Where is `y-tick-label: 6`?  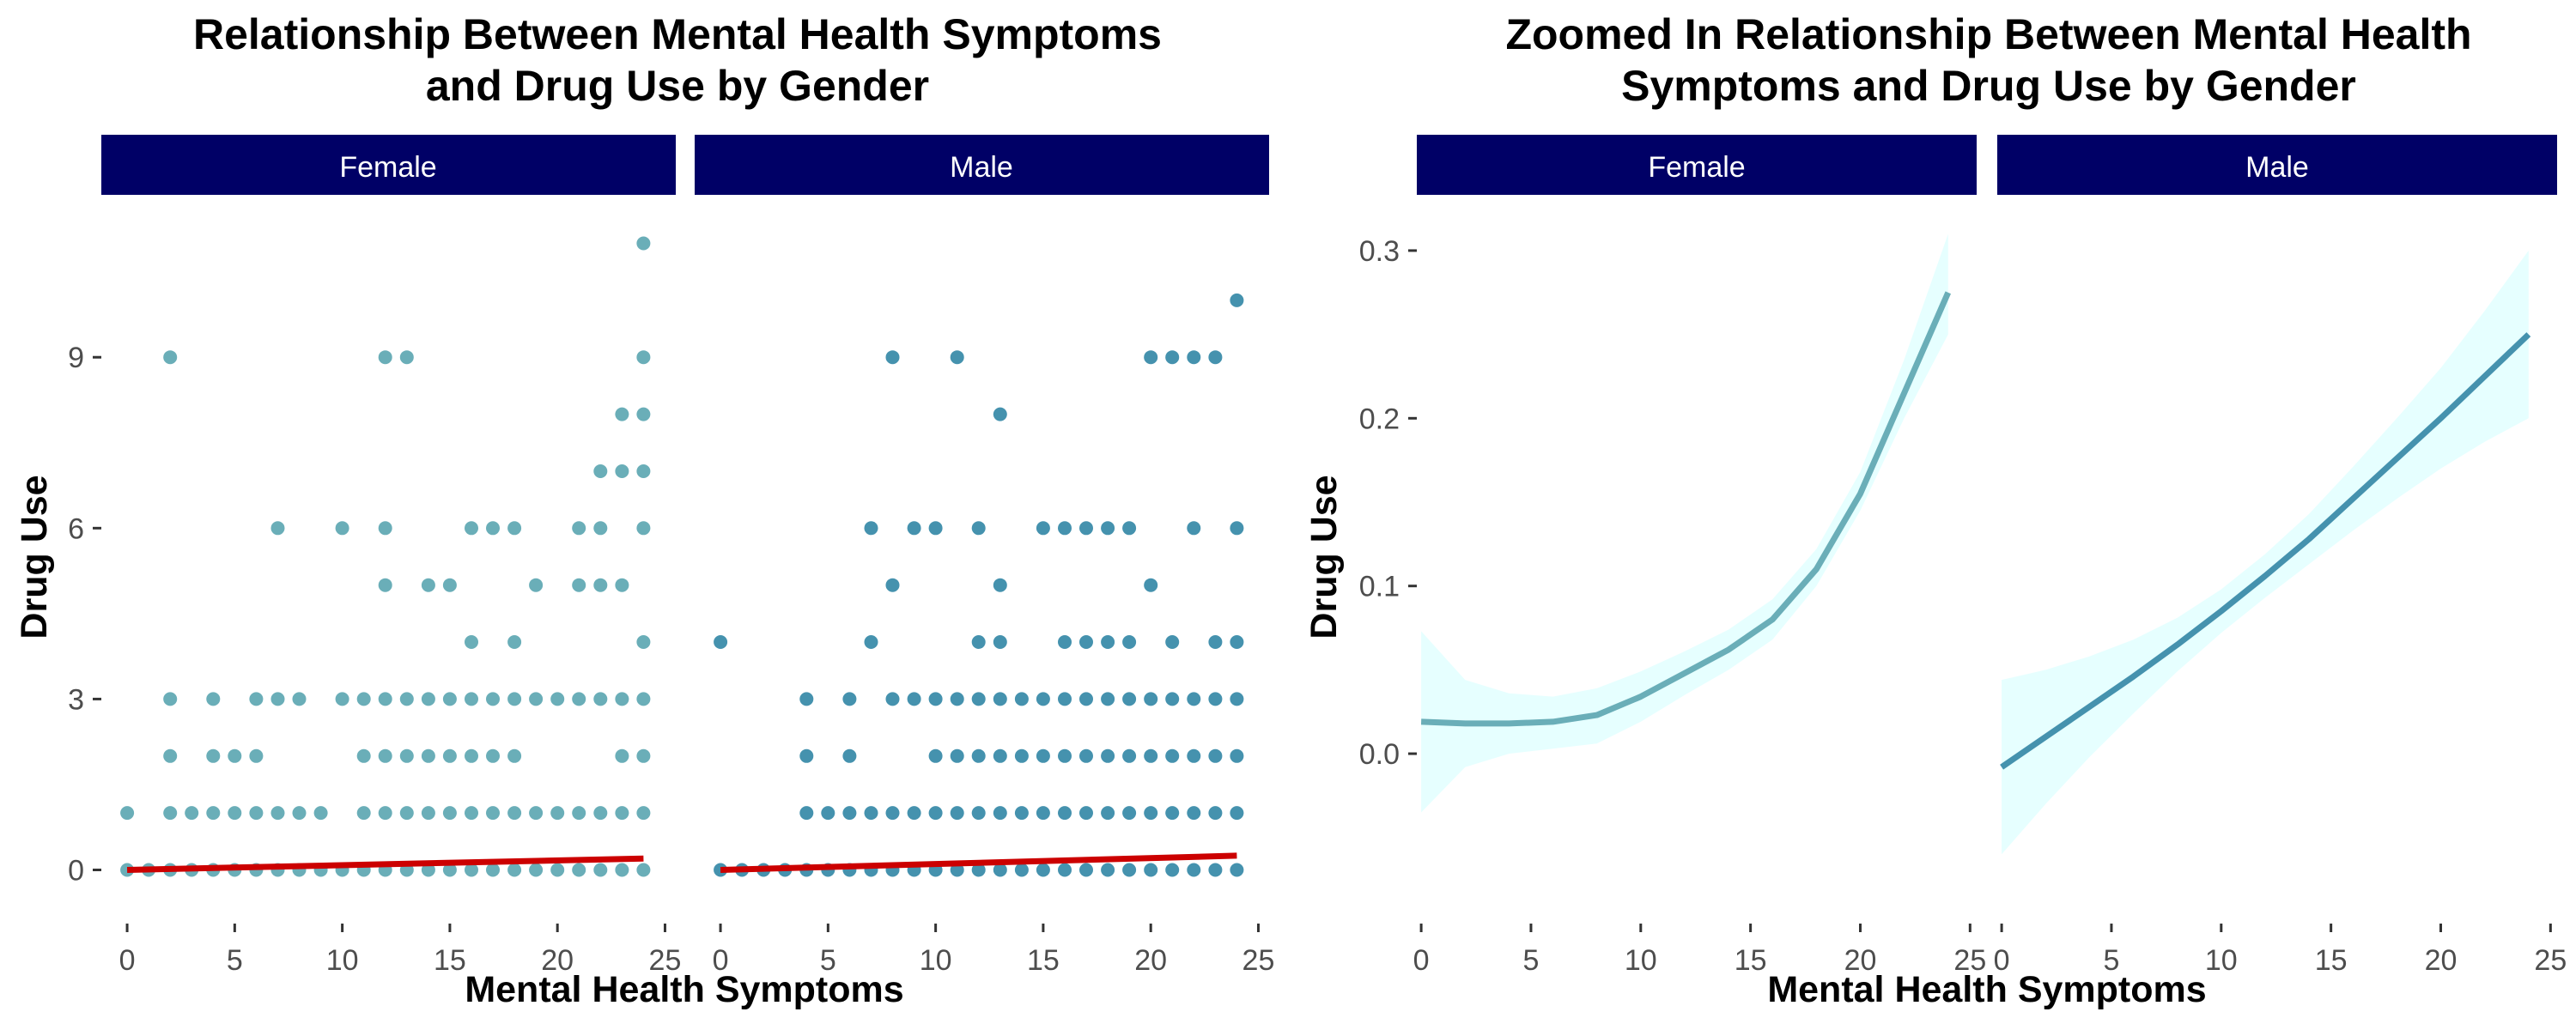 y-tick-label: 6 is located at coordinates (76, 528).